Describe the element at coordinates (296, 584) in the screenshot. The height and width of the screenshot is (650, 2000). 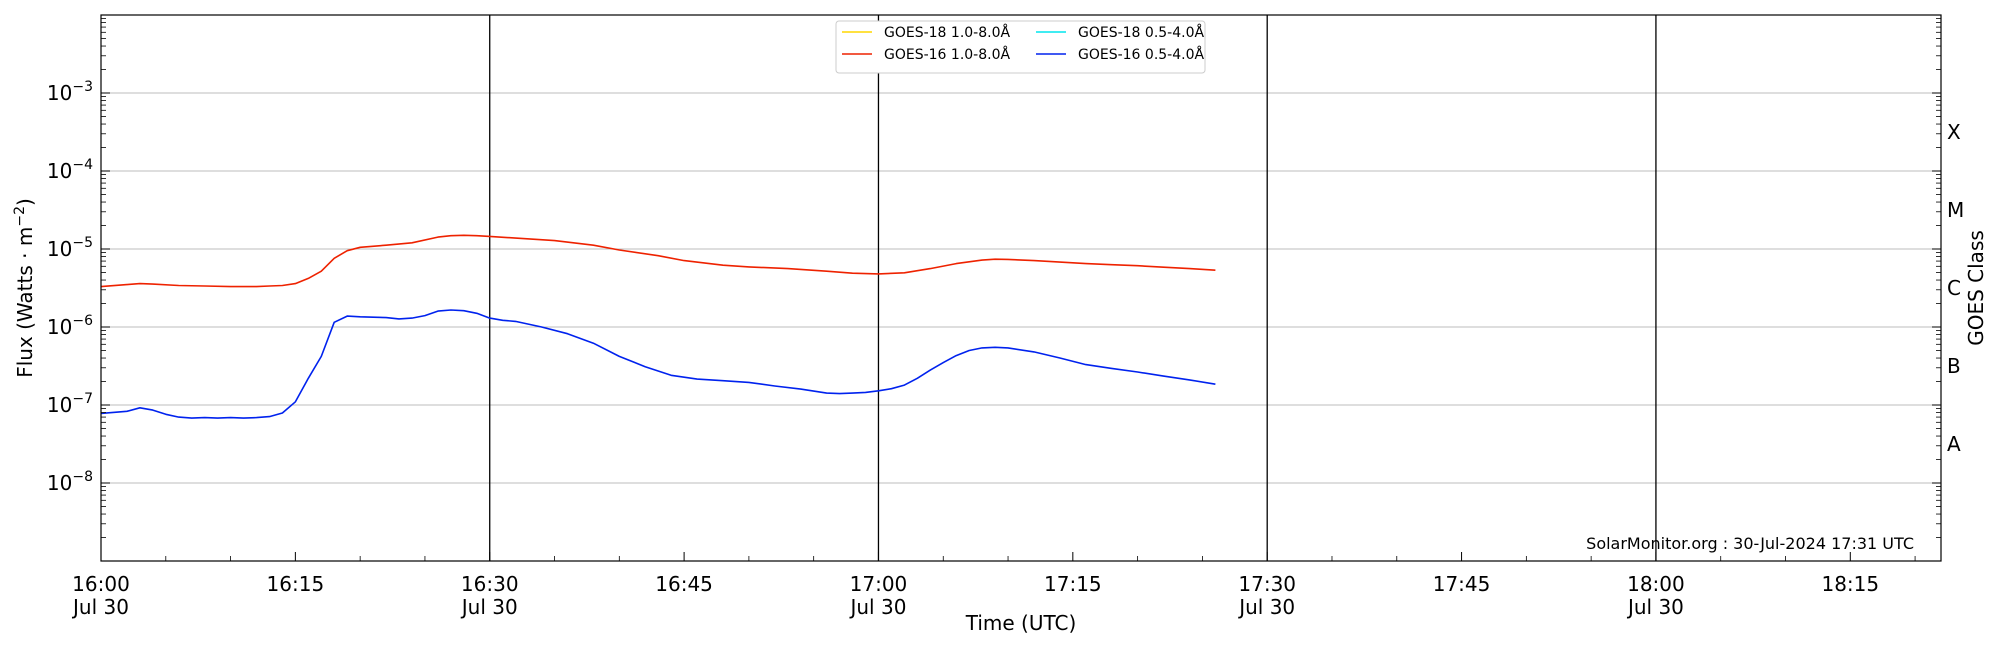
I see `x-tick-label: 16:15` at that location.